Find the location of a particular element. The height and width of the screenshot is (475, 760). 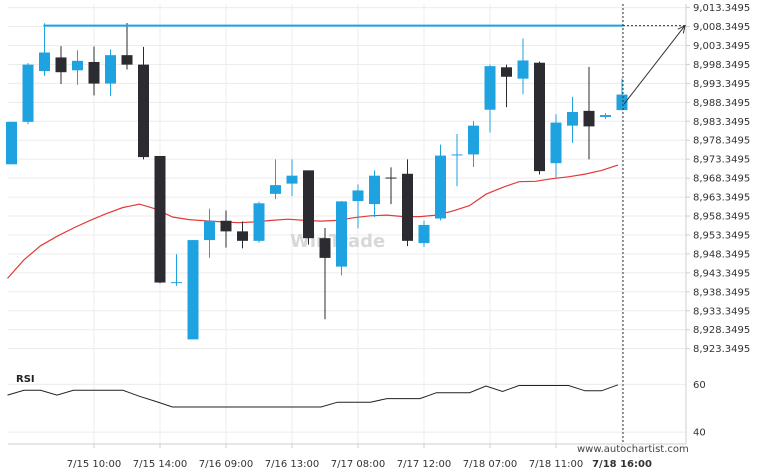

y-tick-label: 9,008.3495 is located at coordinates (721, 27).